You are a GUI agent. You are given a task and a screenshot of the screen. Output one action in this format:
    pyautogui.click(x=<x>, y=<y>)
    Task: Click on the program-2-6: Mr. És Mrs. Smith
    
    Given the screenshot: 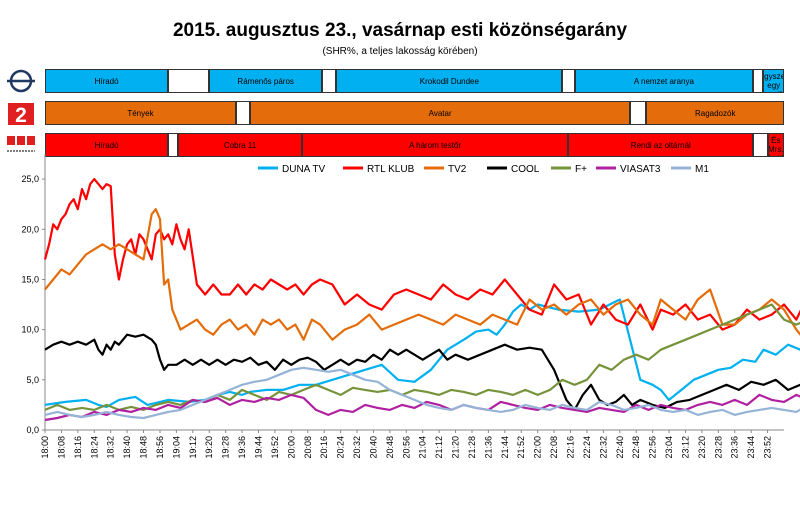 What is the action you would take?
    pyautogui.click(x=775, y=145)
    